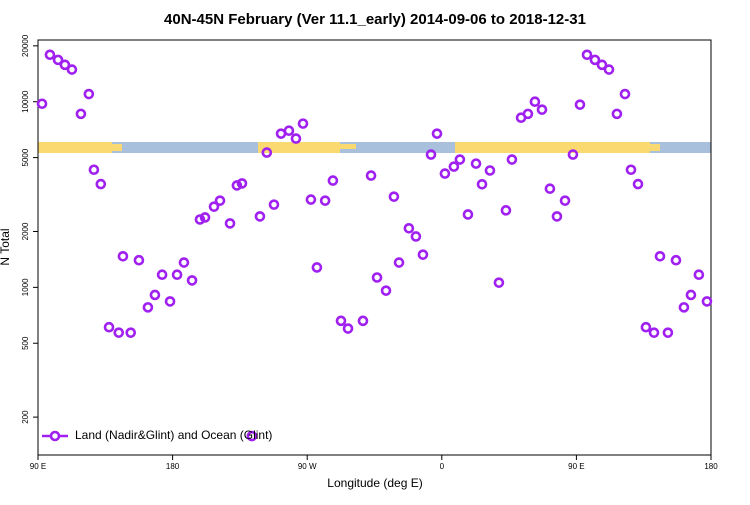  I want to click on land-ocean-band, so click(374, 147).